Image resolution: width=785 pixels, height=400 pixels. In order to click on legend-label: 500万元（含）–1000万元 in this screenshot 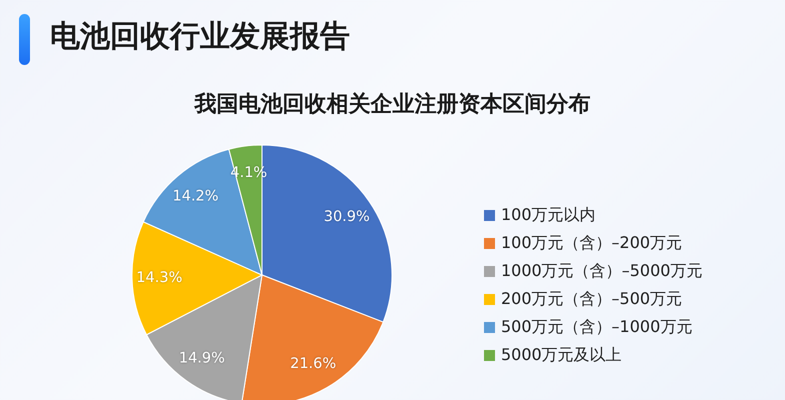, I will do `click(596, 326)`.